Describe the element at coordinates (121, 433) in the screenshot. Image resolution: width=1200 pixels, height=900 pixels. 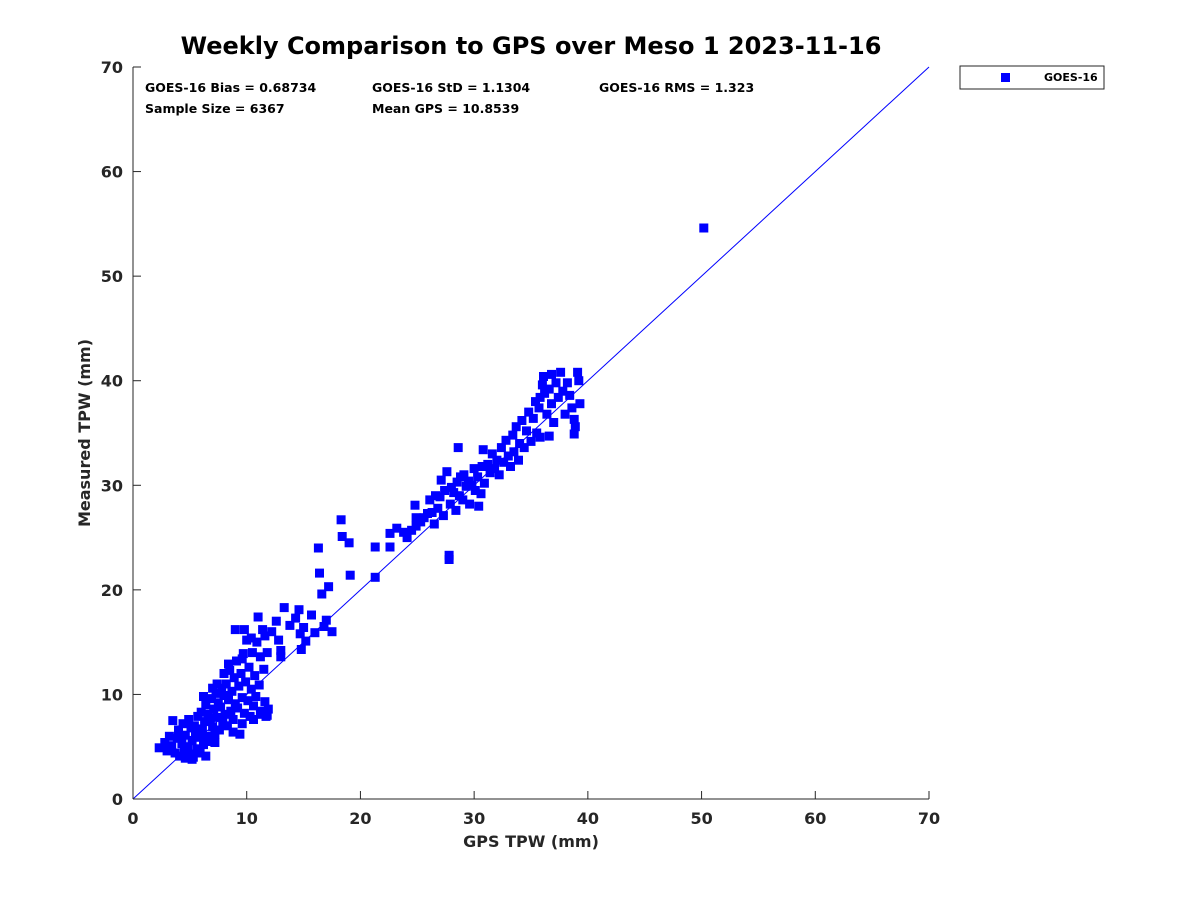
I see `y-ticks: 0 10 20 30 40 50 60 70` at that location.